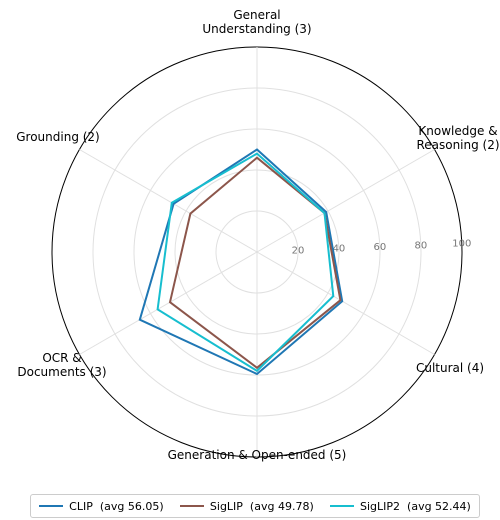 The image size is (500, 520). I want to click on r-tick-label: 40, so click(339, 249).